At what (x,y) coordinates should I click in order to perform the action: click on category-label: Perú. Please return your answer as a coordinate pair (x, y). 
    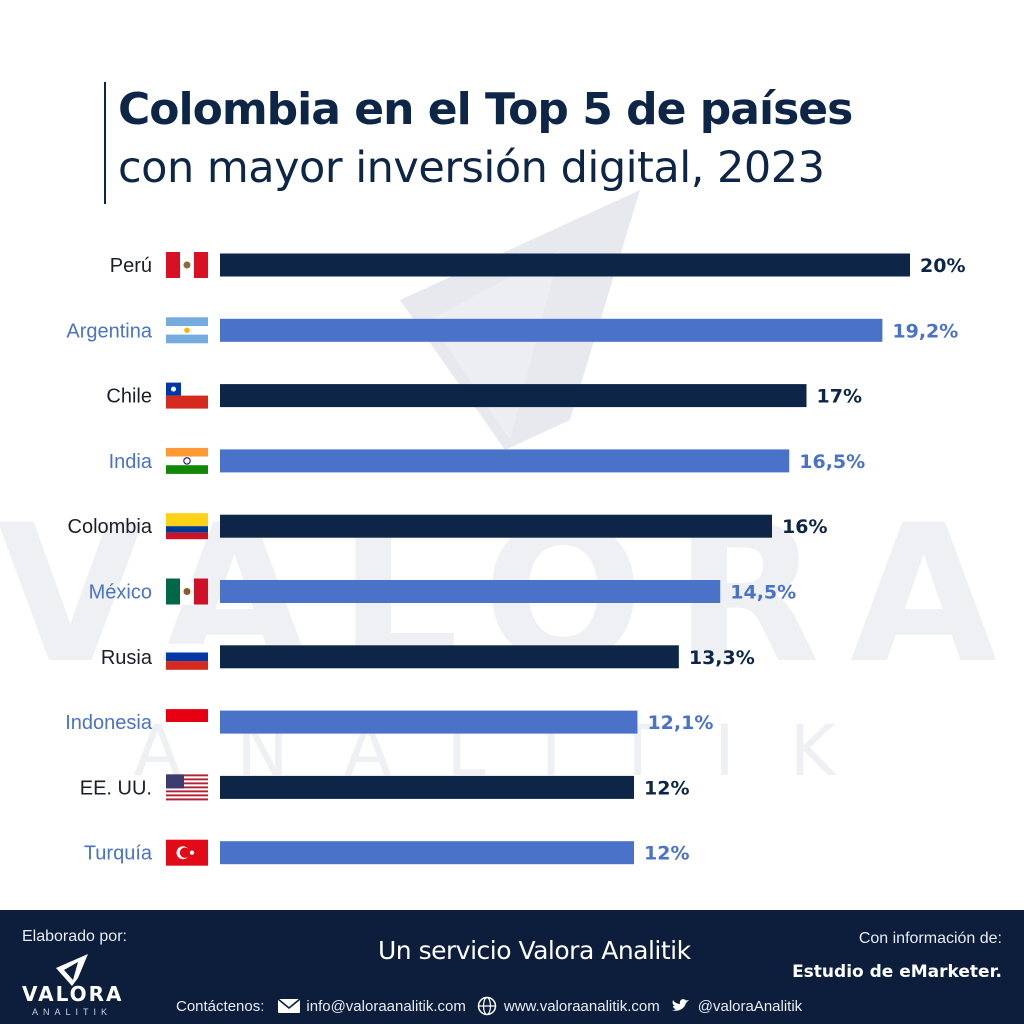
    Looking at the image, I should click on (131, 266).